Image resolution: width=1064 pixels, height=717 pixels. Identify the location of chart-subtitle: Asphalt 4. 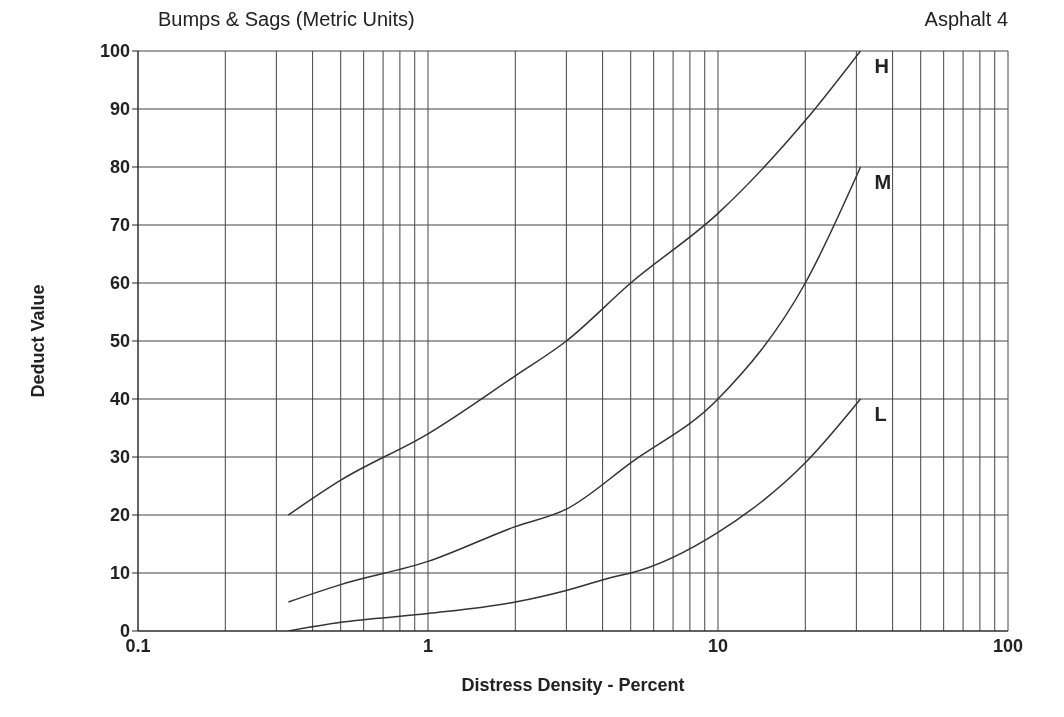
(966, 19).